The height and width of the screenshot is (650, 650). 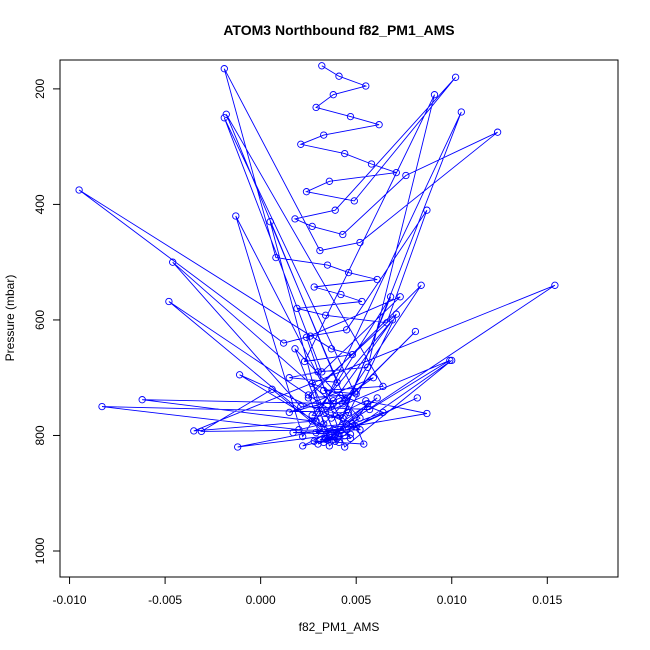 What do you see at coordinates (40, 89) in the screenshot?
I see `y-tick-label: 200` at bounding box center [40, 89].